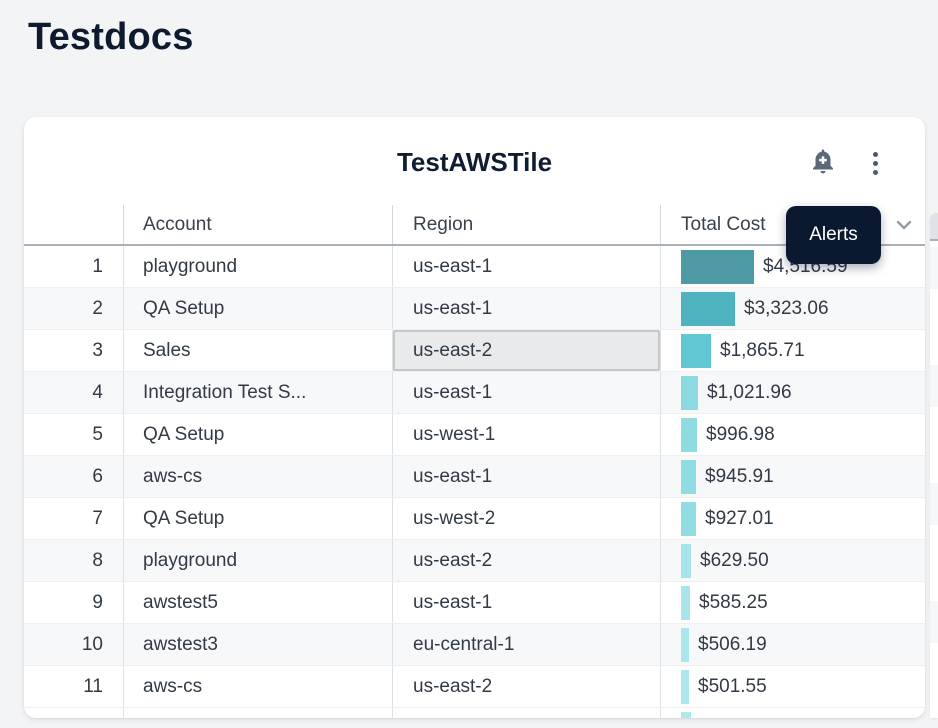  I want to click on total-cost-cell: $506.19, so click(792, 644).